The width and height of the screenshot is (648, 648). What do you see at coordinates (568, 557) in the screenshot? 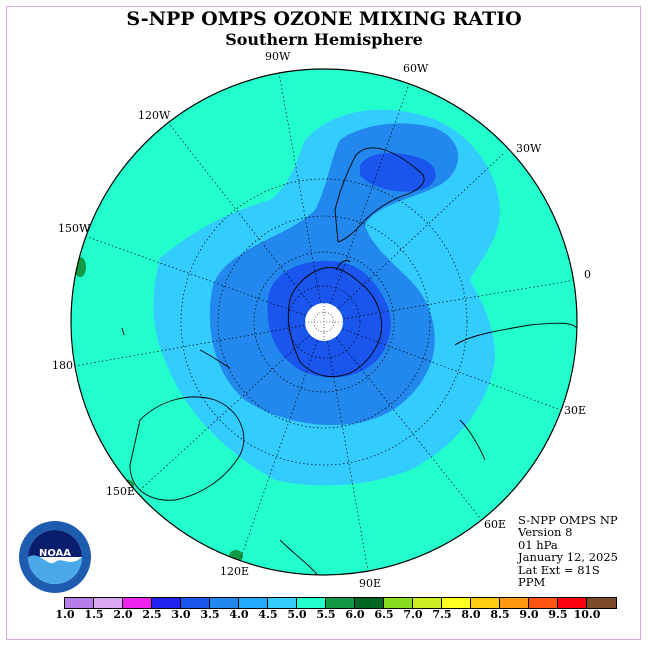
I see `info-date: January 12, 2025` at bounding box center [568, 557].